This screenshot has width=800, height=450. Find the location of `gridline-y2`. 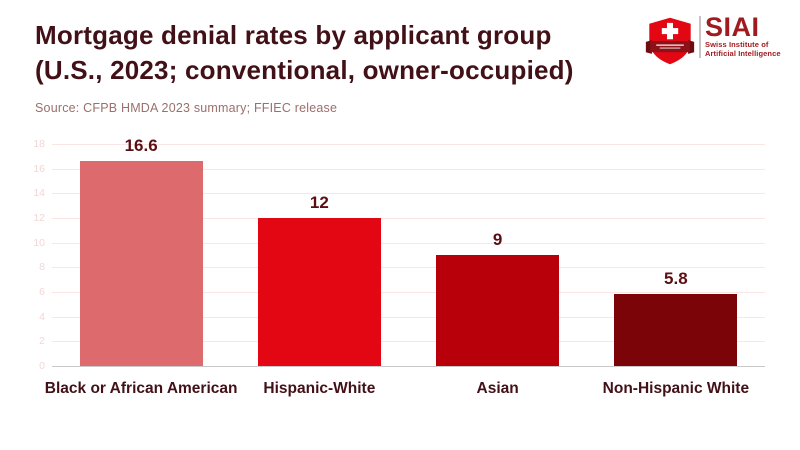

gridline-y2 is located at coordinates (408, 342).